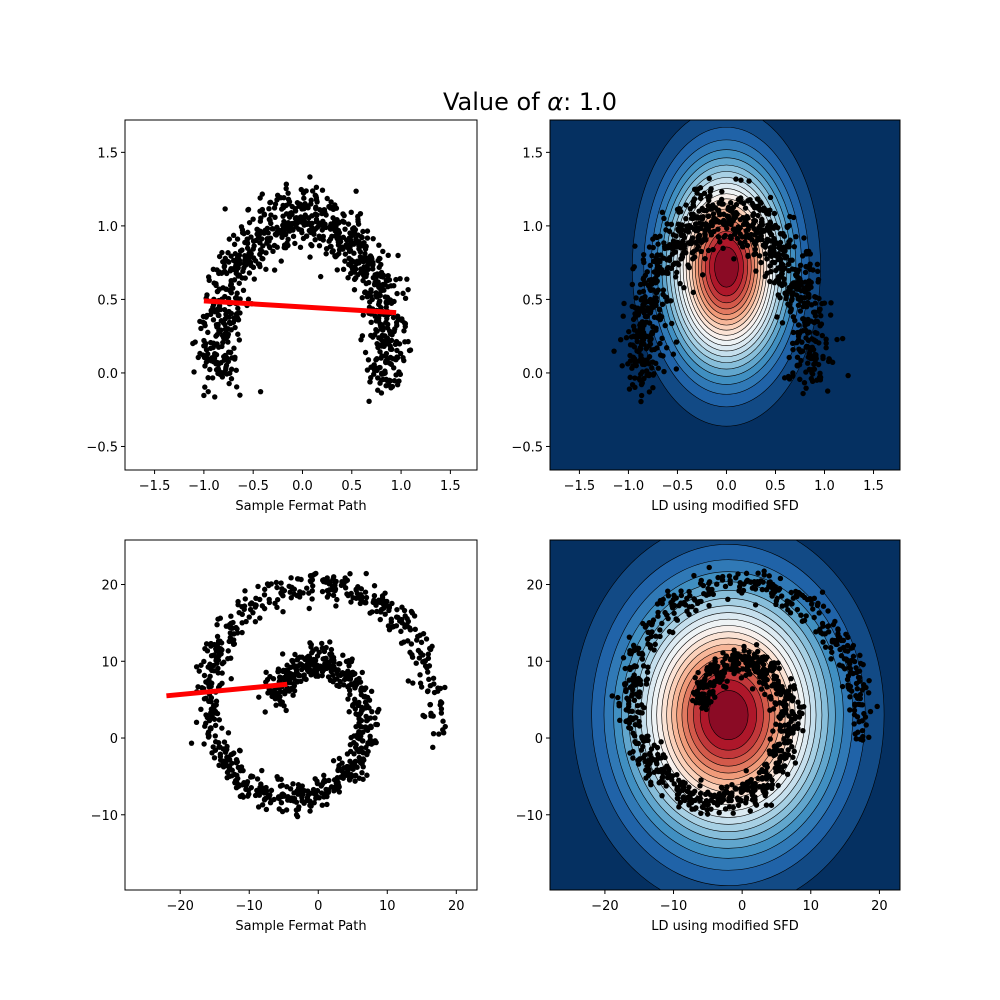 Image resolution: width=1000 pixels, height=1000 pixels. Describe the element at coordinates (102, 447) in the screenshot. I see `y-tick-label: −0.5` at that location.